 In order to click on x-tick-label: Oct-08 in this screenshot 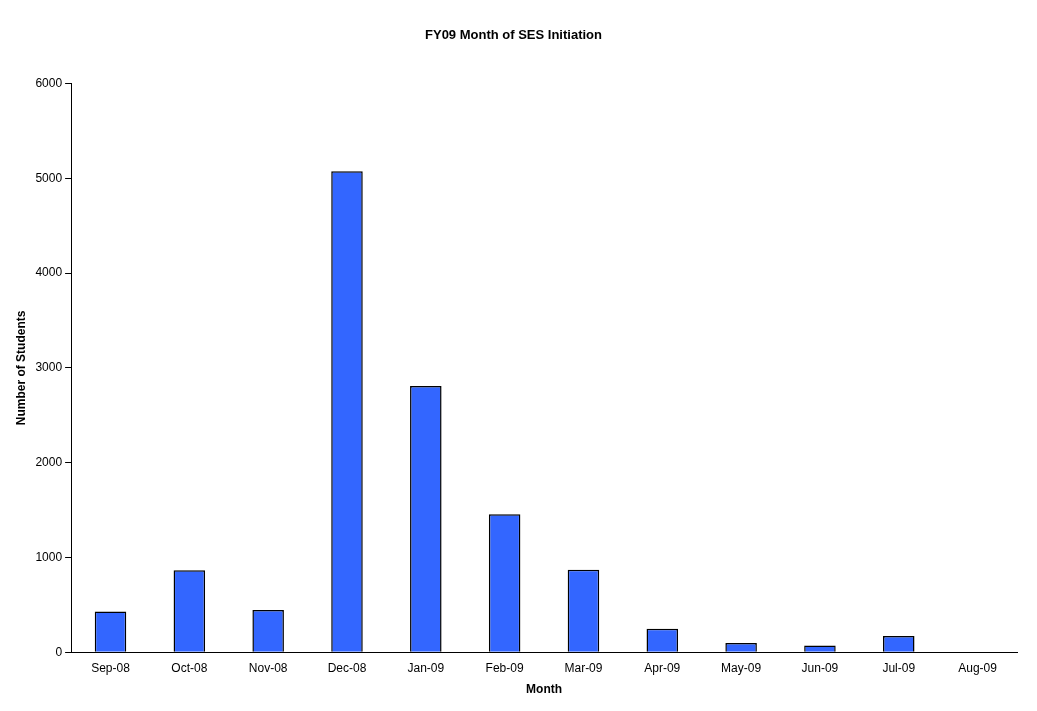, I will do `click(189, 667)`.